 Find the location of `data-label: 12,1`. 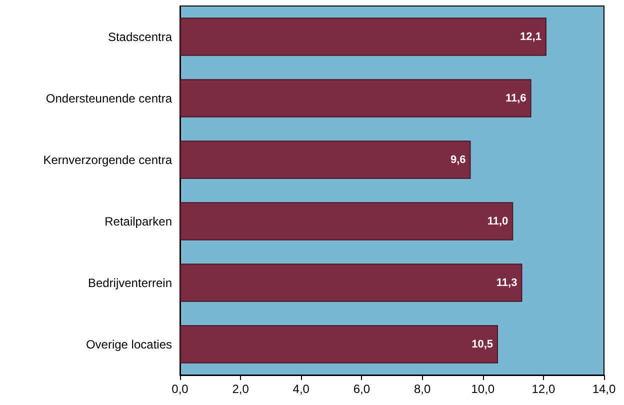

data-label: 12,1 is located at coordinates (531, 36).